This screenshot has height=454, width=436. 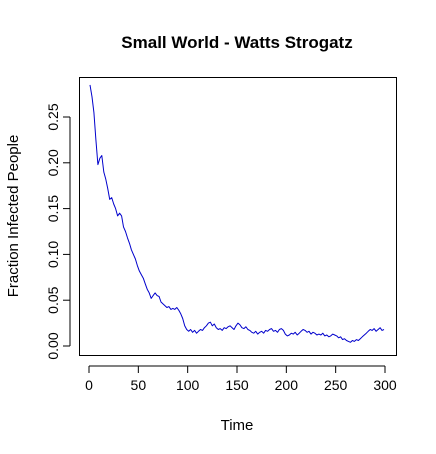 What do you see at coordinates (139, 385) in the screenshot?
I see `x-tick-label: 50` at bounding box center [139, 385].